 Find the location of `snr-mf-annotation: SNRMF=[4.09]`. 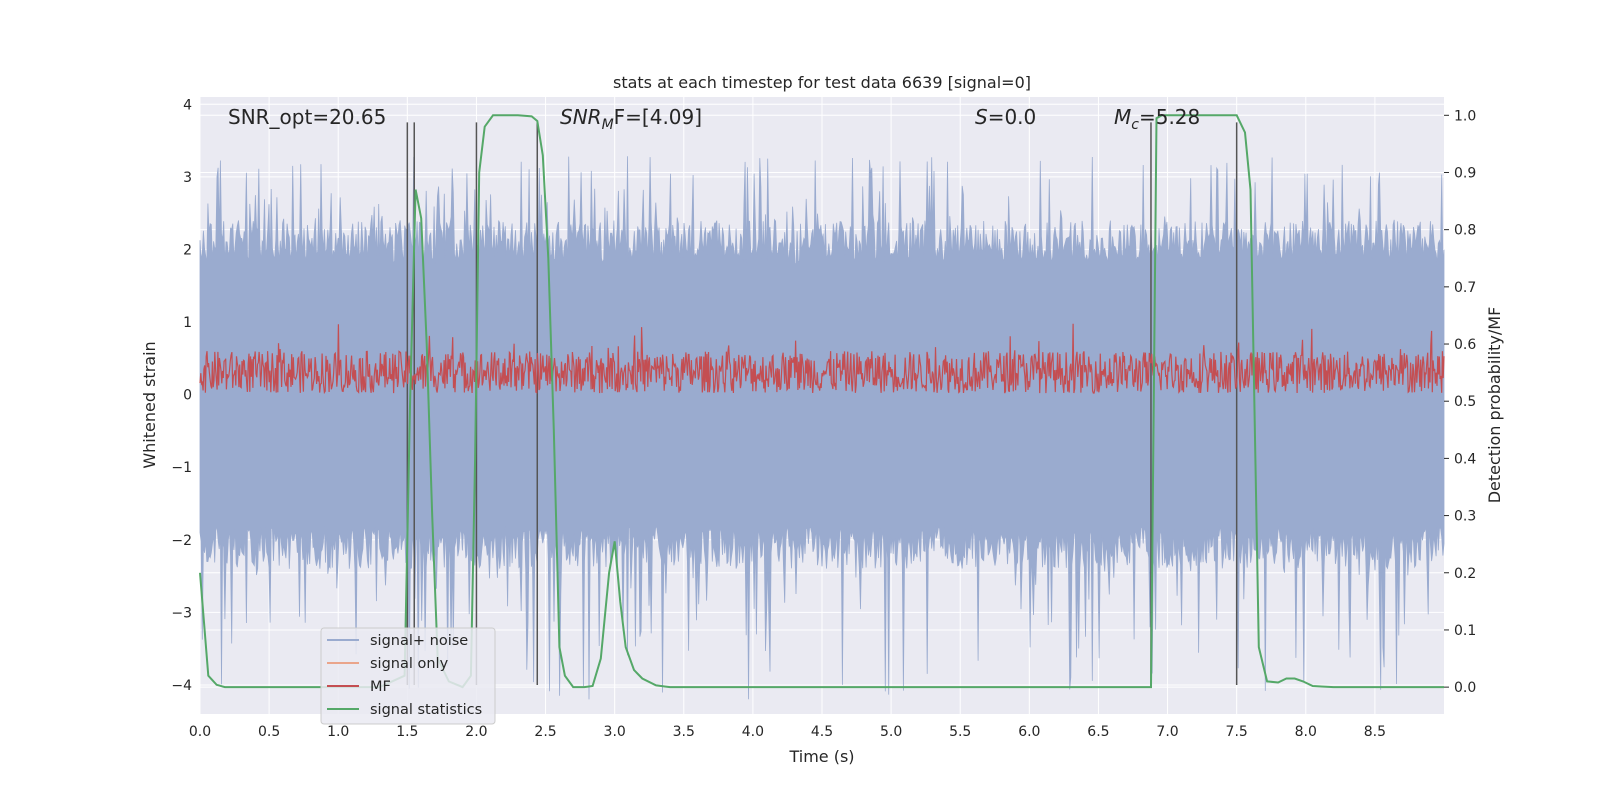

snr-mf-annotation: SNRMF=[4.09] is located at coordinates (631, 119).